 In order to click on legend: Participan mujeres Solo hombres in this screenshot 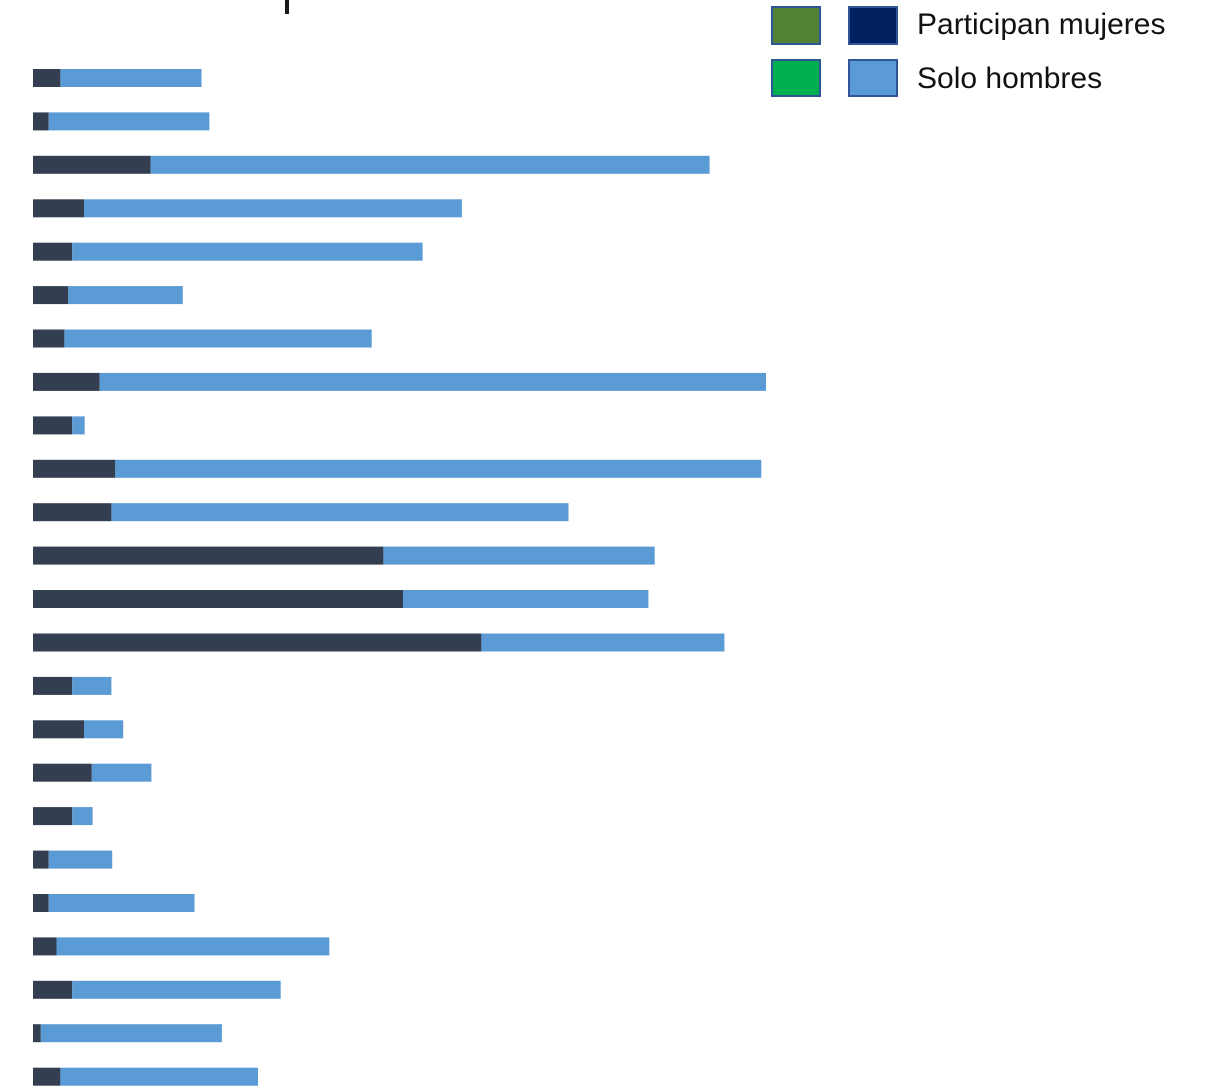, I will do `click(968, 51)`.